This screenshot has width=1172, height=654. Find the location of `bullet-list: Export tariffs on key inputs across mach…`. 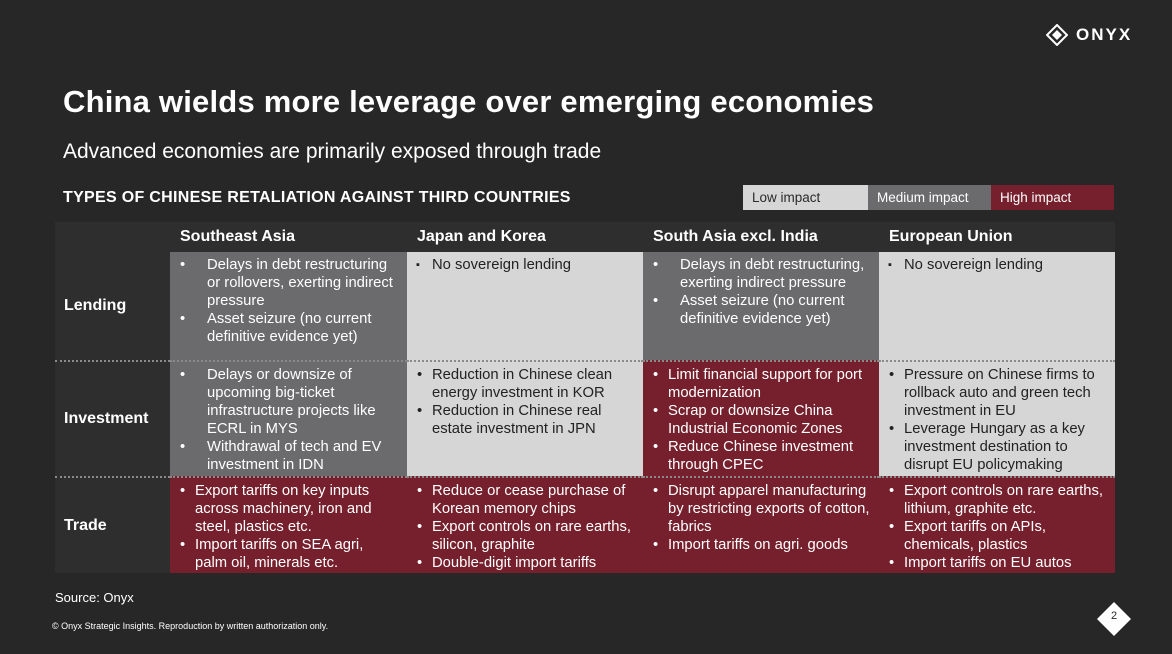

bullet-list: Export tariffs on key inputs across mach… is located at coordinates (288, 527).